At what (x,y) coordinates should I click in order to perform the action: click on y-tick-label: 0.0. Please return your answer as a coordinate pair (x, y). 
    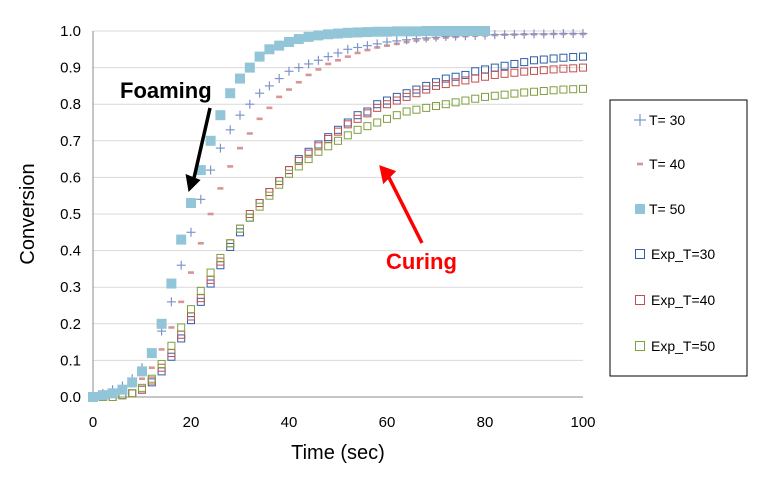
    Looking at the image, I should click on (70, 397).